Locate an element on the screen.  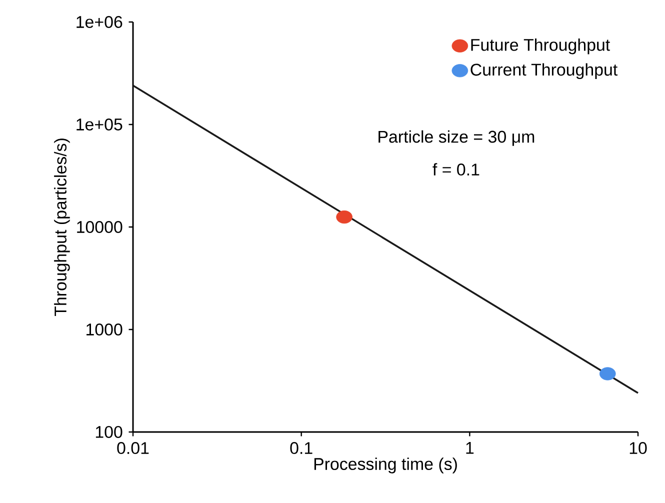
y-tick-label: 100 is located at coordinates (109, 432).